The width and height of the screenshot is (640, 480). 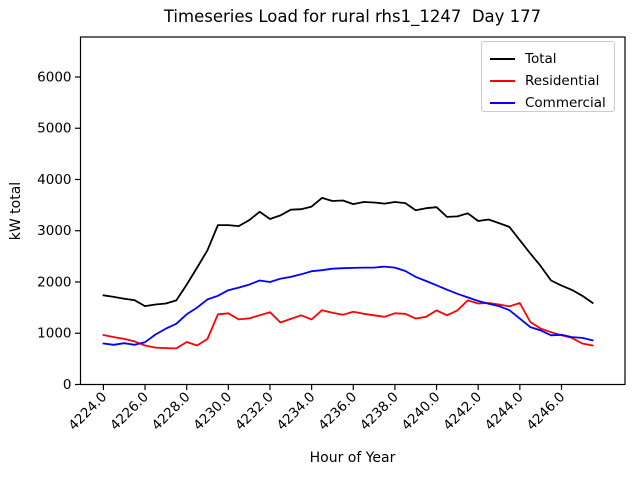 I want to click on legend-item-commercial: Commercial, so click(x=552, y=102).